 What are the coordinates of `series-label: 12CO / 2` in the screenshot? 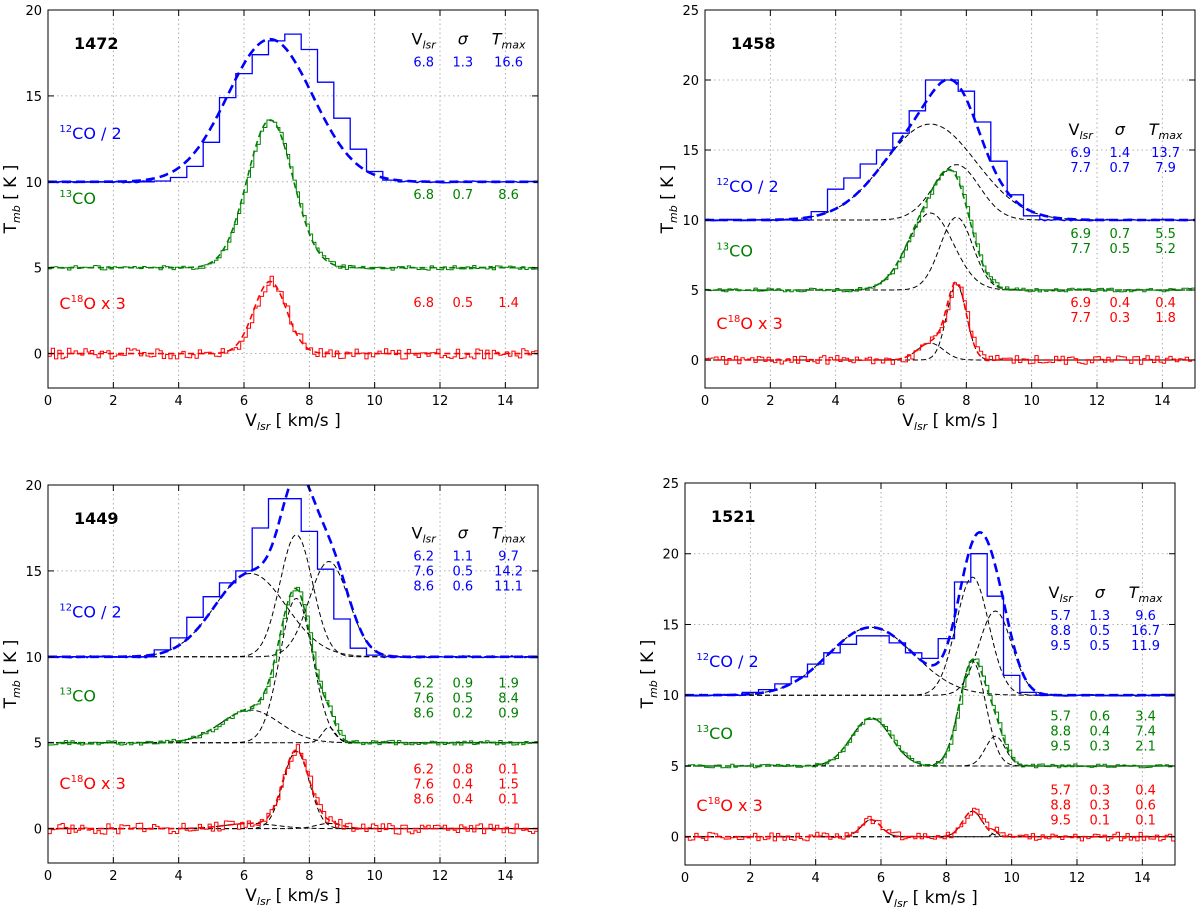 It's located at (90, 133).